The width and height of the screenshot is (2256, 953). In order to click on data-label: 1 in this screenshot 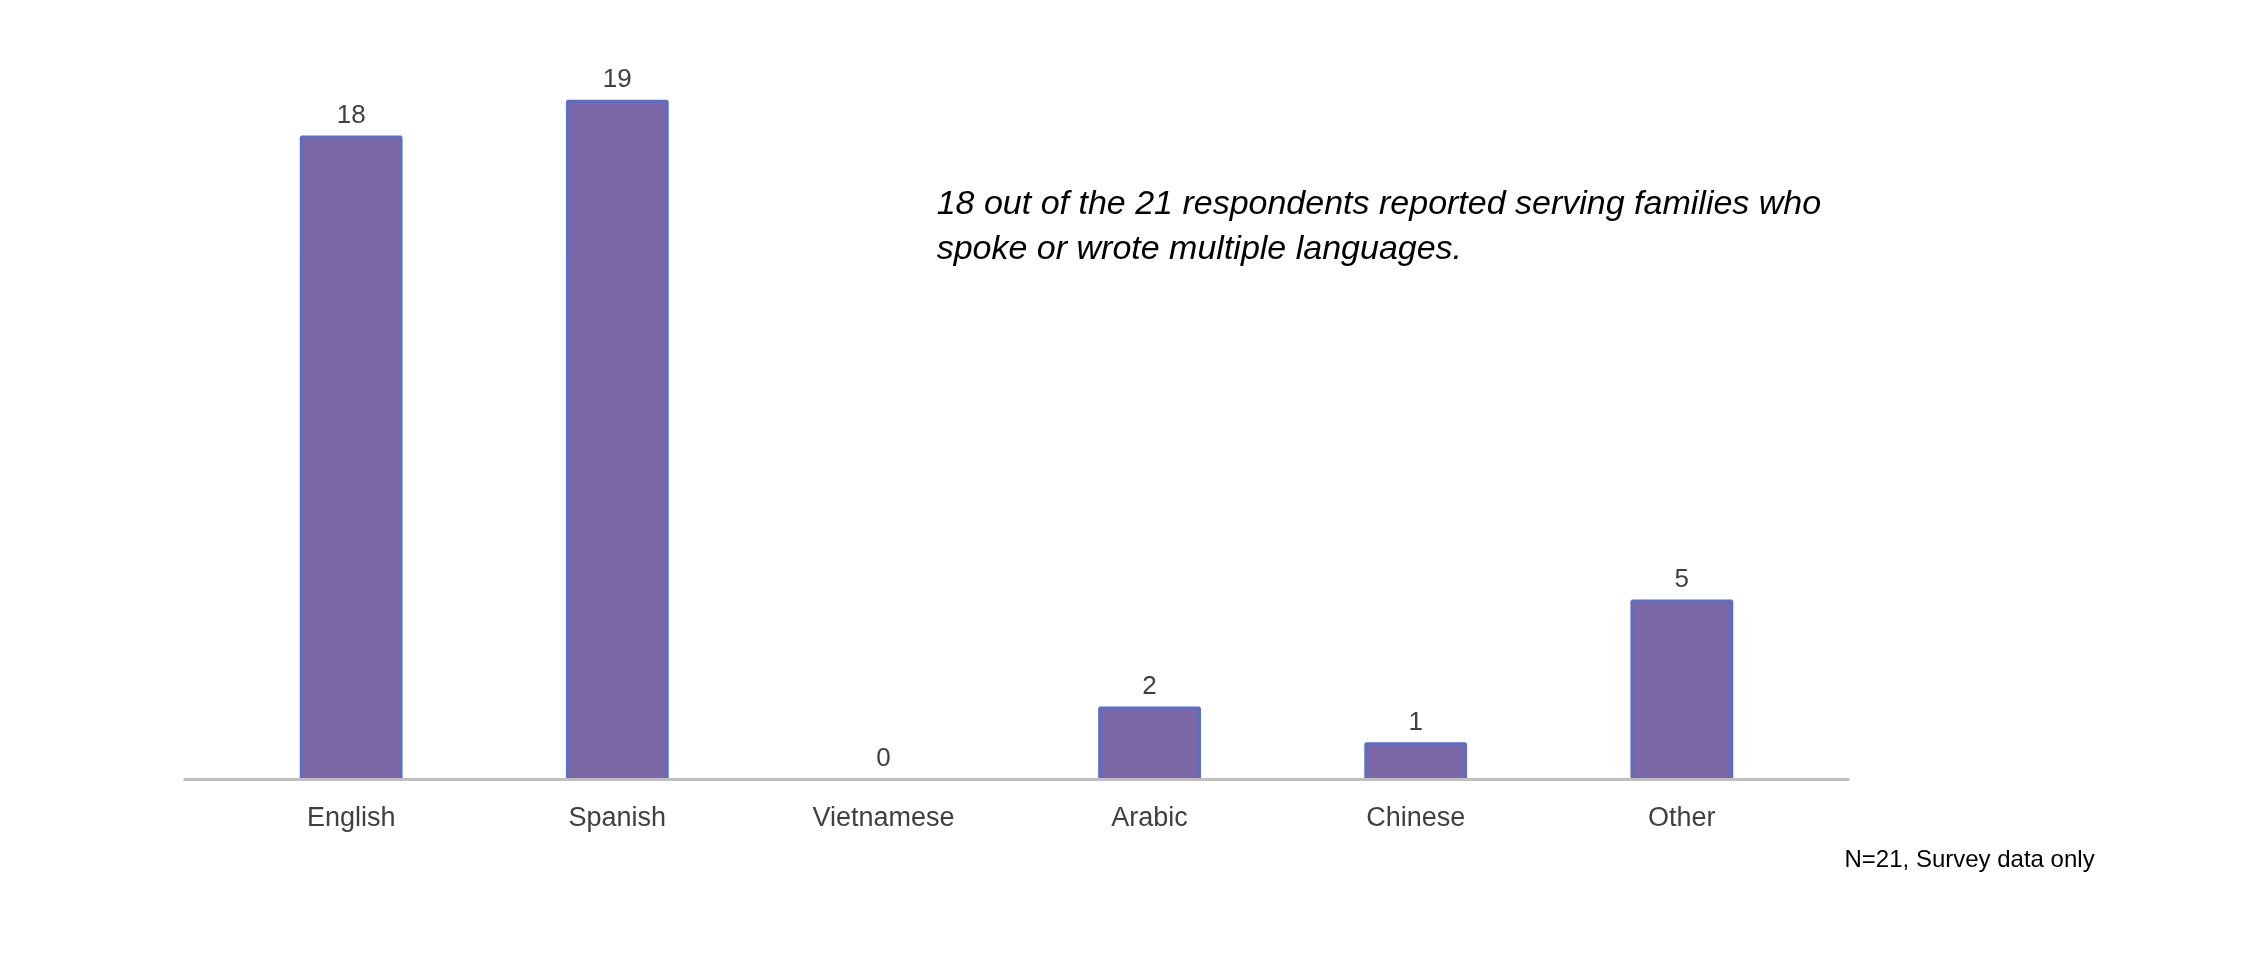, I will do `click(1415, 720)`.